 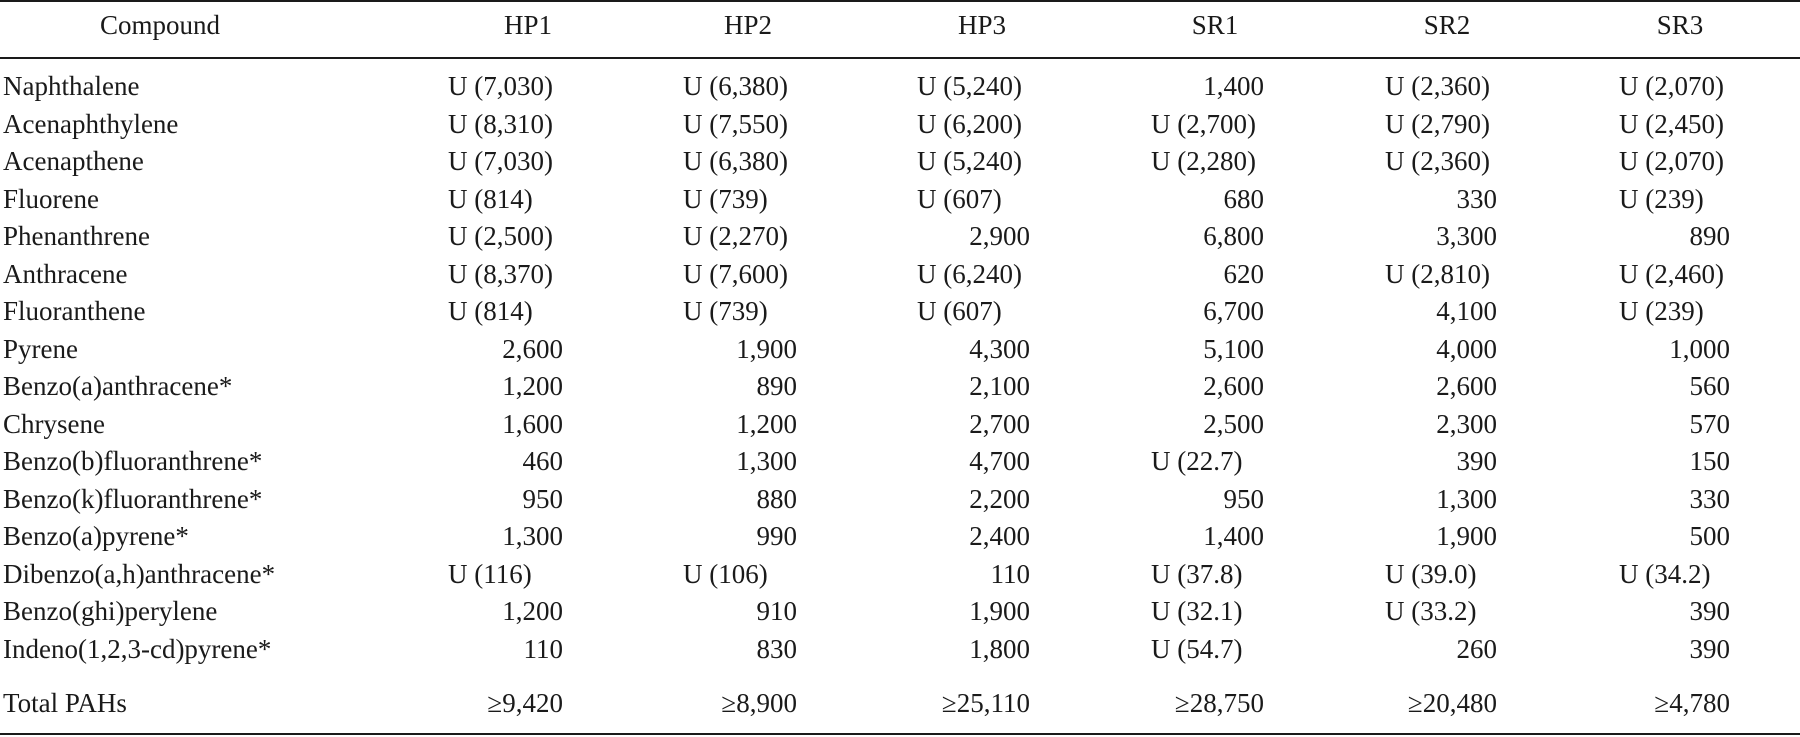 I want to click on compound-name: Naphthalene, so click(x=71, y=86).